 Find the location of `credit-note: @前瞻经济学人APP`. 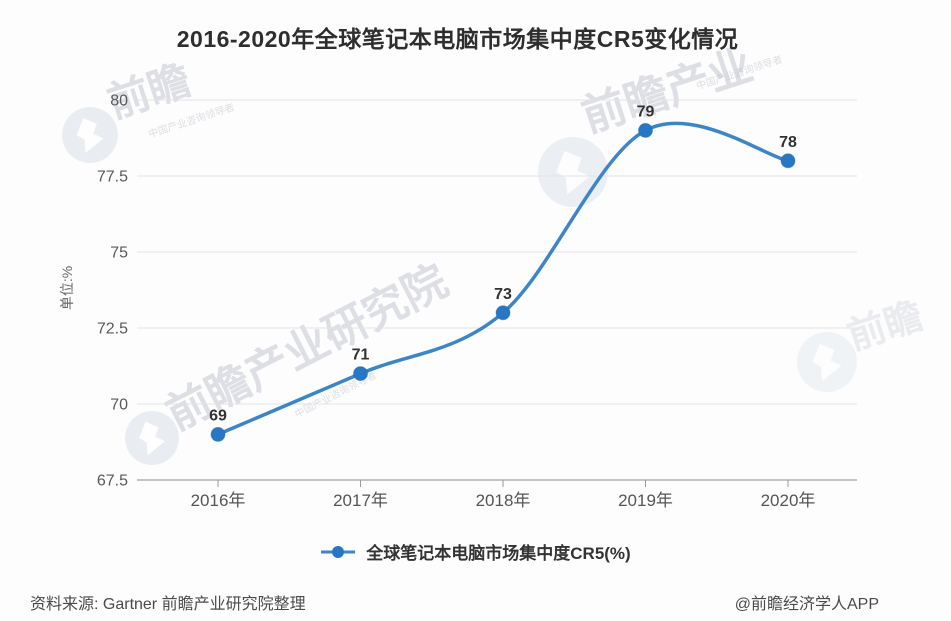

credit-note: @前瞻经济学人APP is located at coordinates (806, 604).